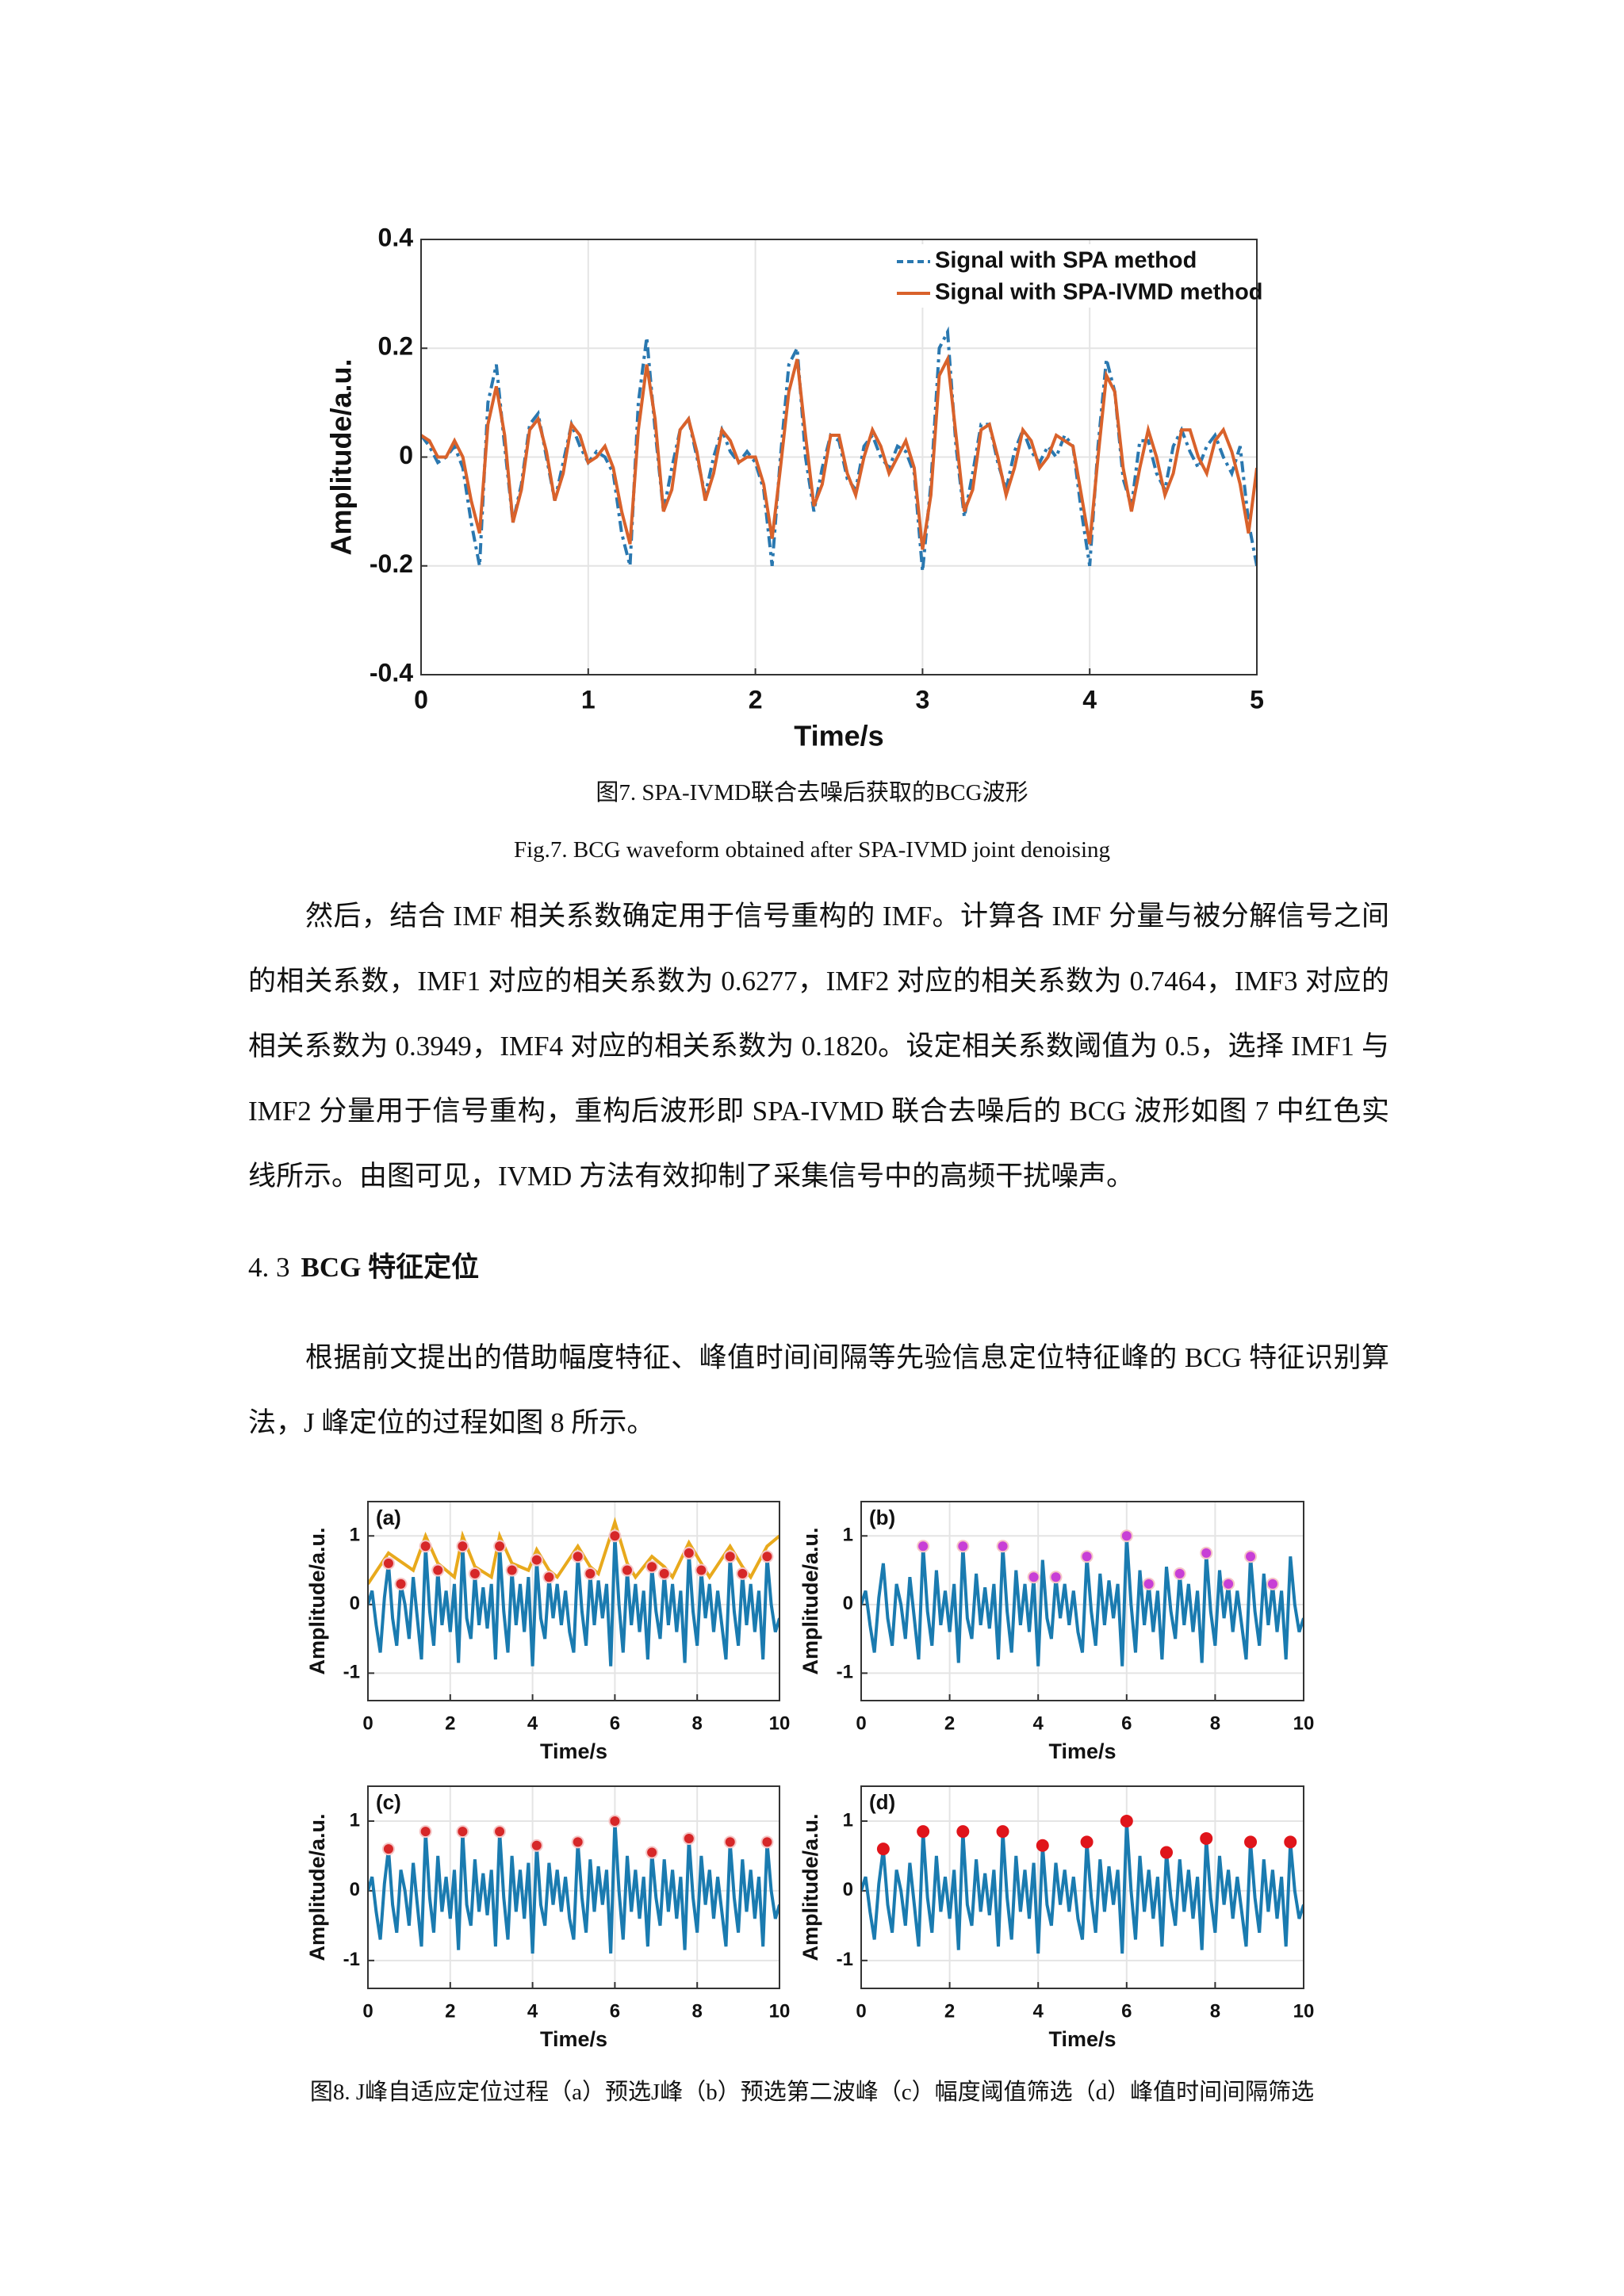 The image size is (1624, 2296). I want to click on x-tick-label: 1, so click(588, 700).